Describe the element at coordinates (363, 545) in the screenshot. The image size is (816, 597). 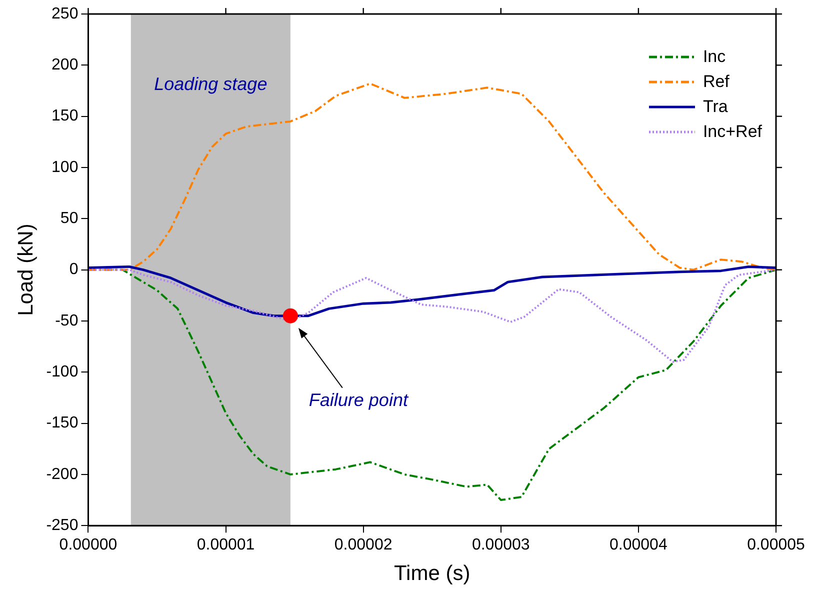
I see `x-tick-label: 0.00002` at that location.